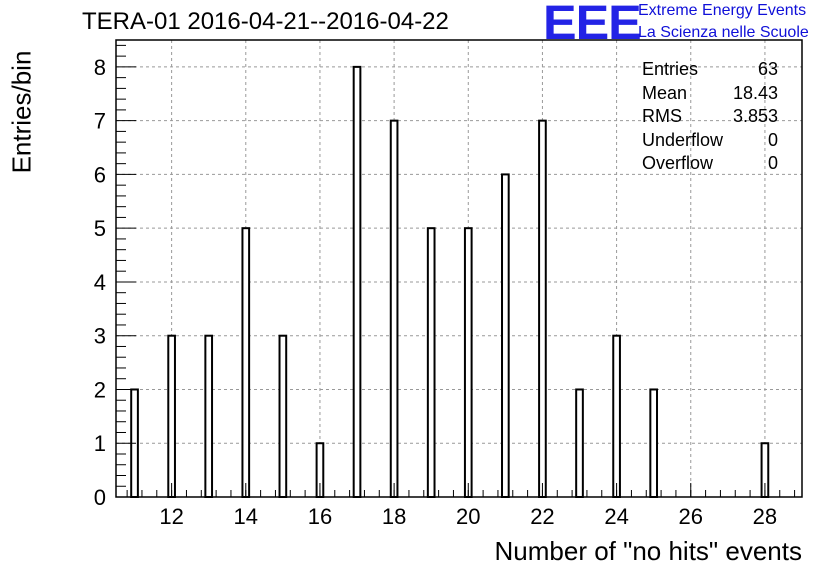 This screenshot has width=836, height=572. What do you see at coordinates (723, 32) in the screenshot?
I see `logo-tagline-2: La Scienza nelle Scuole` at bounding box center [723, 32].